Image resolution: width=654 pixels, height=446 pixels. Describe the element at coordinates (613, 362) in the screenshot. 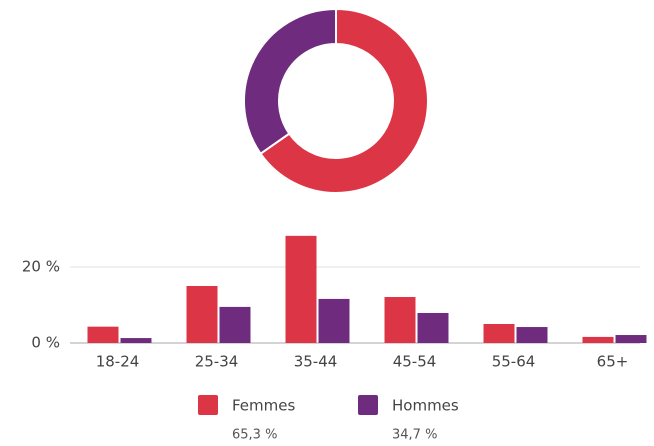

I see `x-tick-label: 65+` at that location.